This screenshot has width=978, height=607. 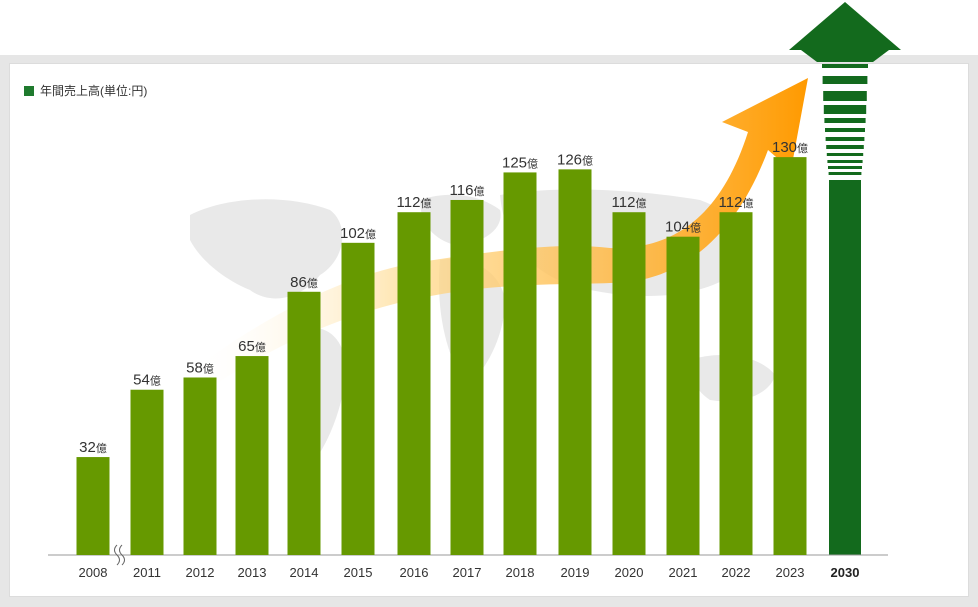 What do you see at coordinates (200, 367) in the screenshot?
I see `value-label-2012: 58億` at bounding box center [200, 367].